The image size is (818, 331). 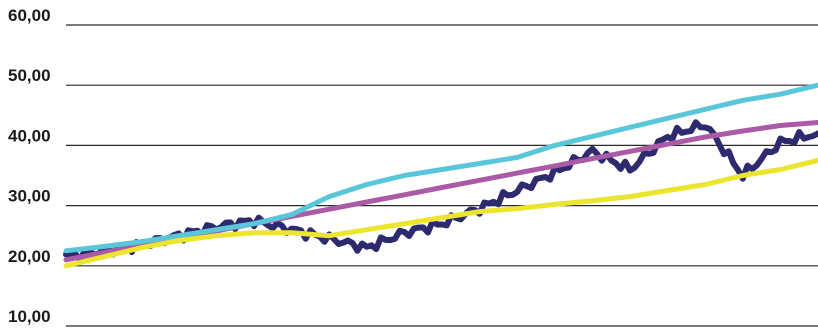 I want to click on y-tick-label: 10,00, so click(x=29, y=316).